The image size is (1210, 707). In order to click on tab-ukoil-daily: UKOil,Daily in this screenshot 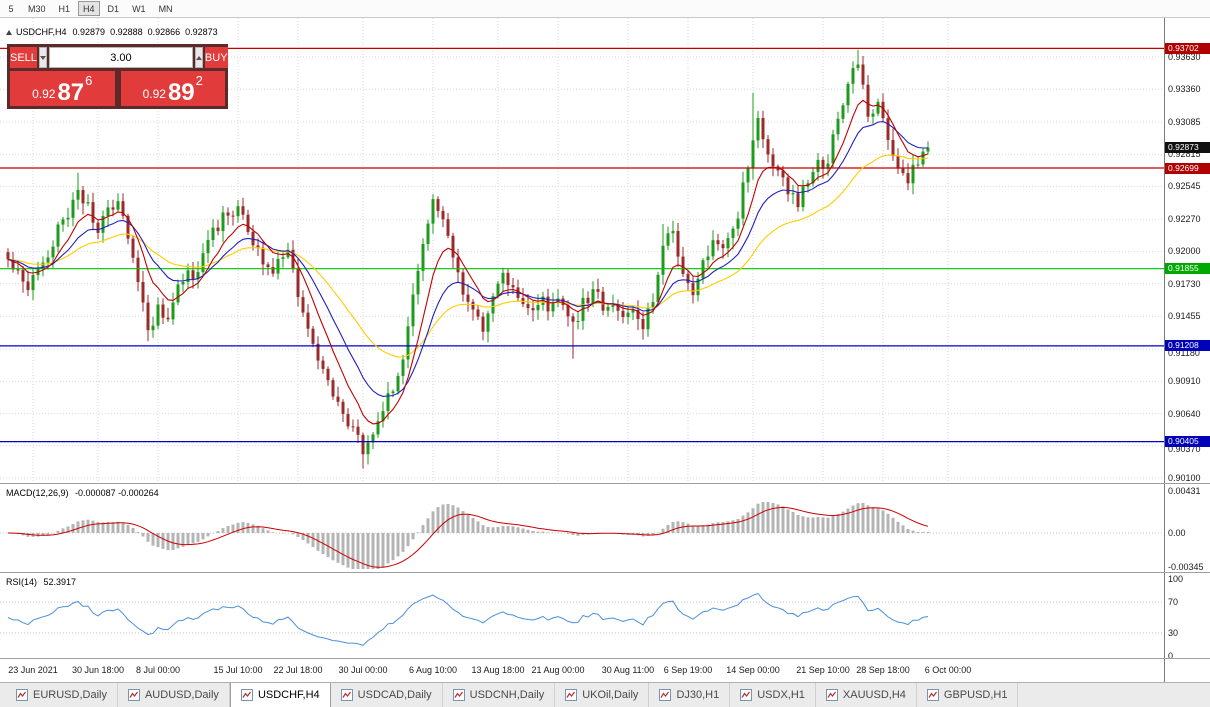, I will do `click(602, 695)`.